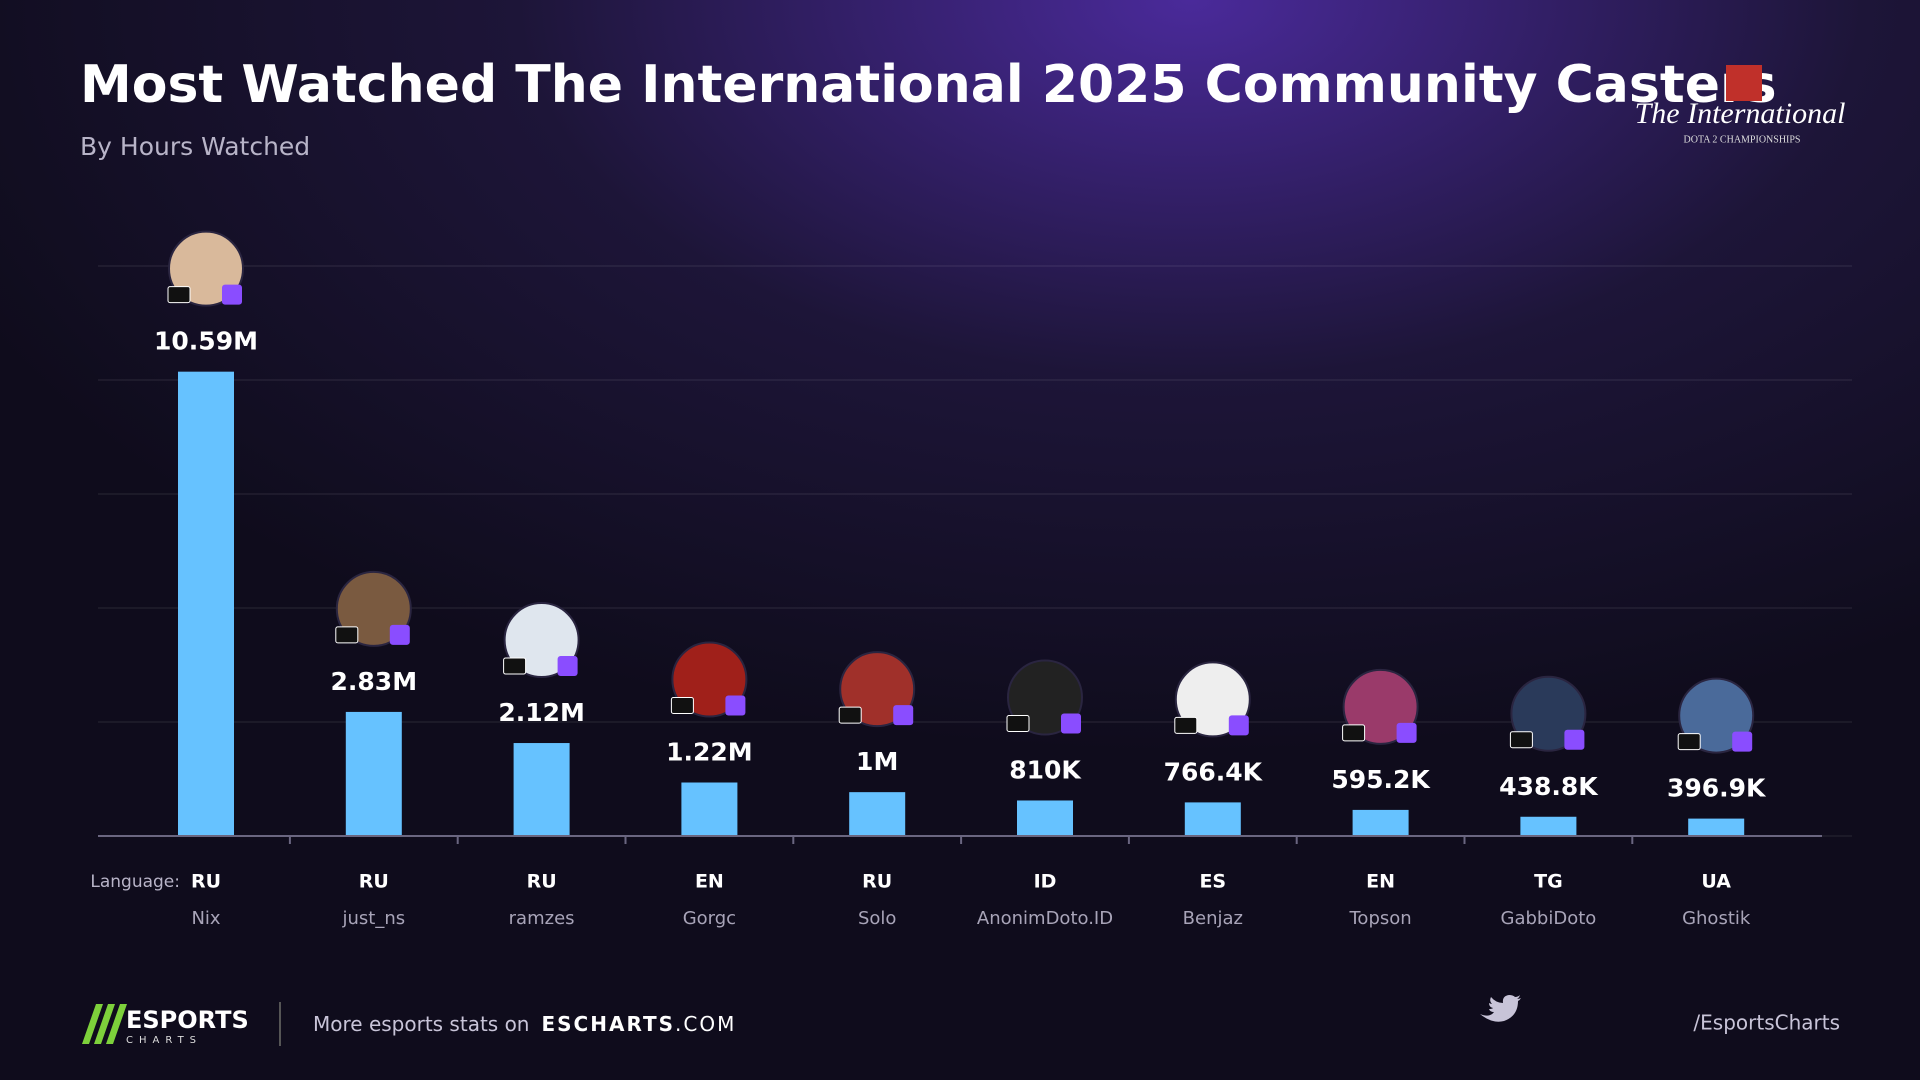 Image resolution: width=1920 pixels, height=1080 pixels. What do you see at coordinates (541, 712) in the screenshot?
I see `value-label: 2.12M` at bounding box center [541, 712].